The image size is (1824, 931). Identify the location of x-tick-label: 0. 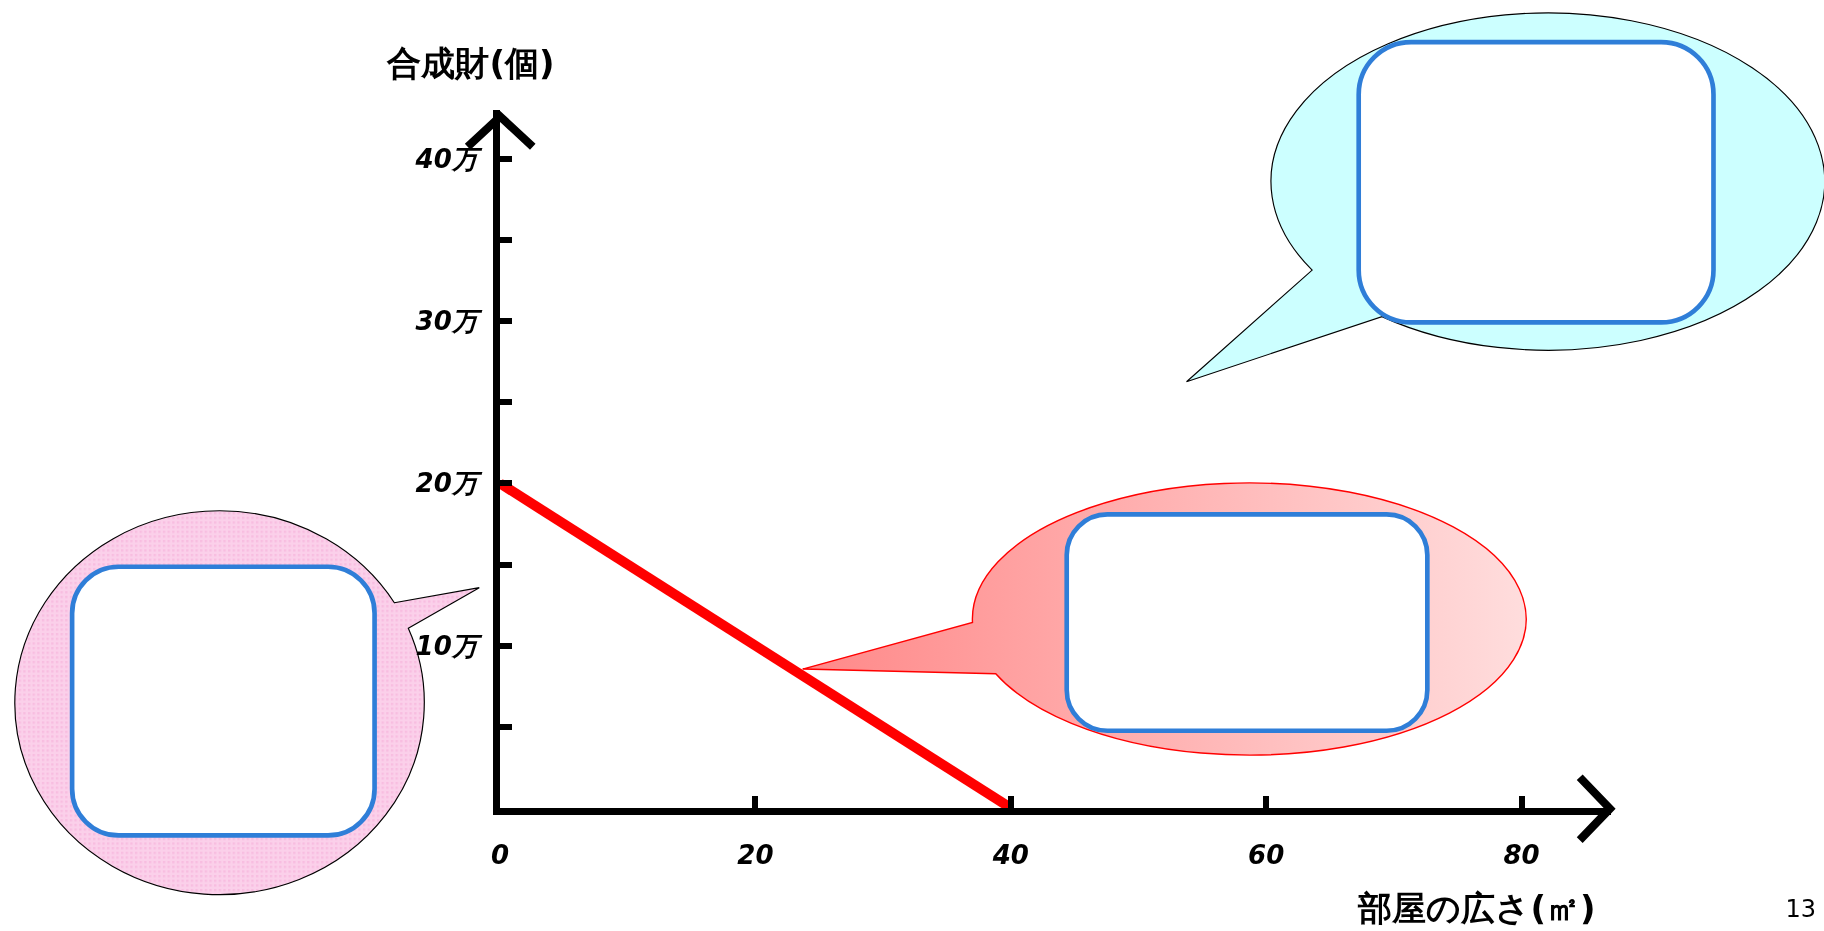
(500, 855).